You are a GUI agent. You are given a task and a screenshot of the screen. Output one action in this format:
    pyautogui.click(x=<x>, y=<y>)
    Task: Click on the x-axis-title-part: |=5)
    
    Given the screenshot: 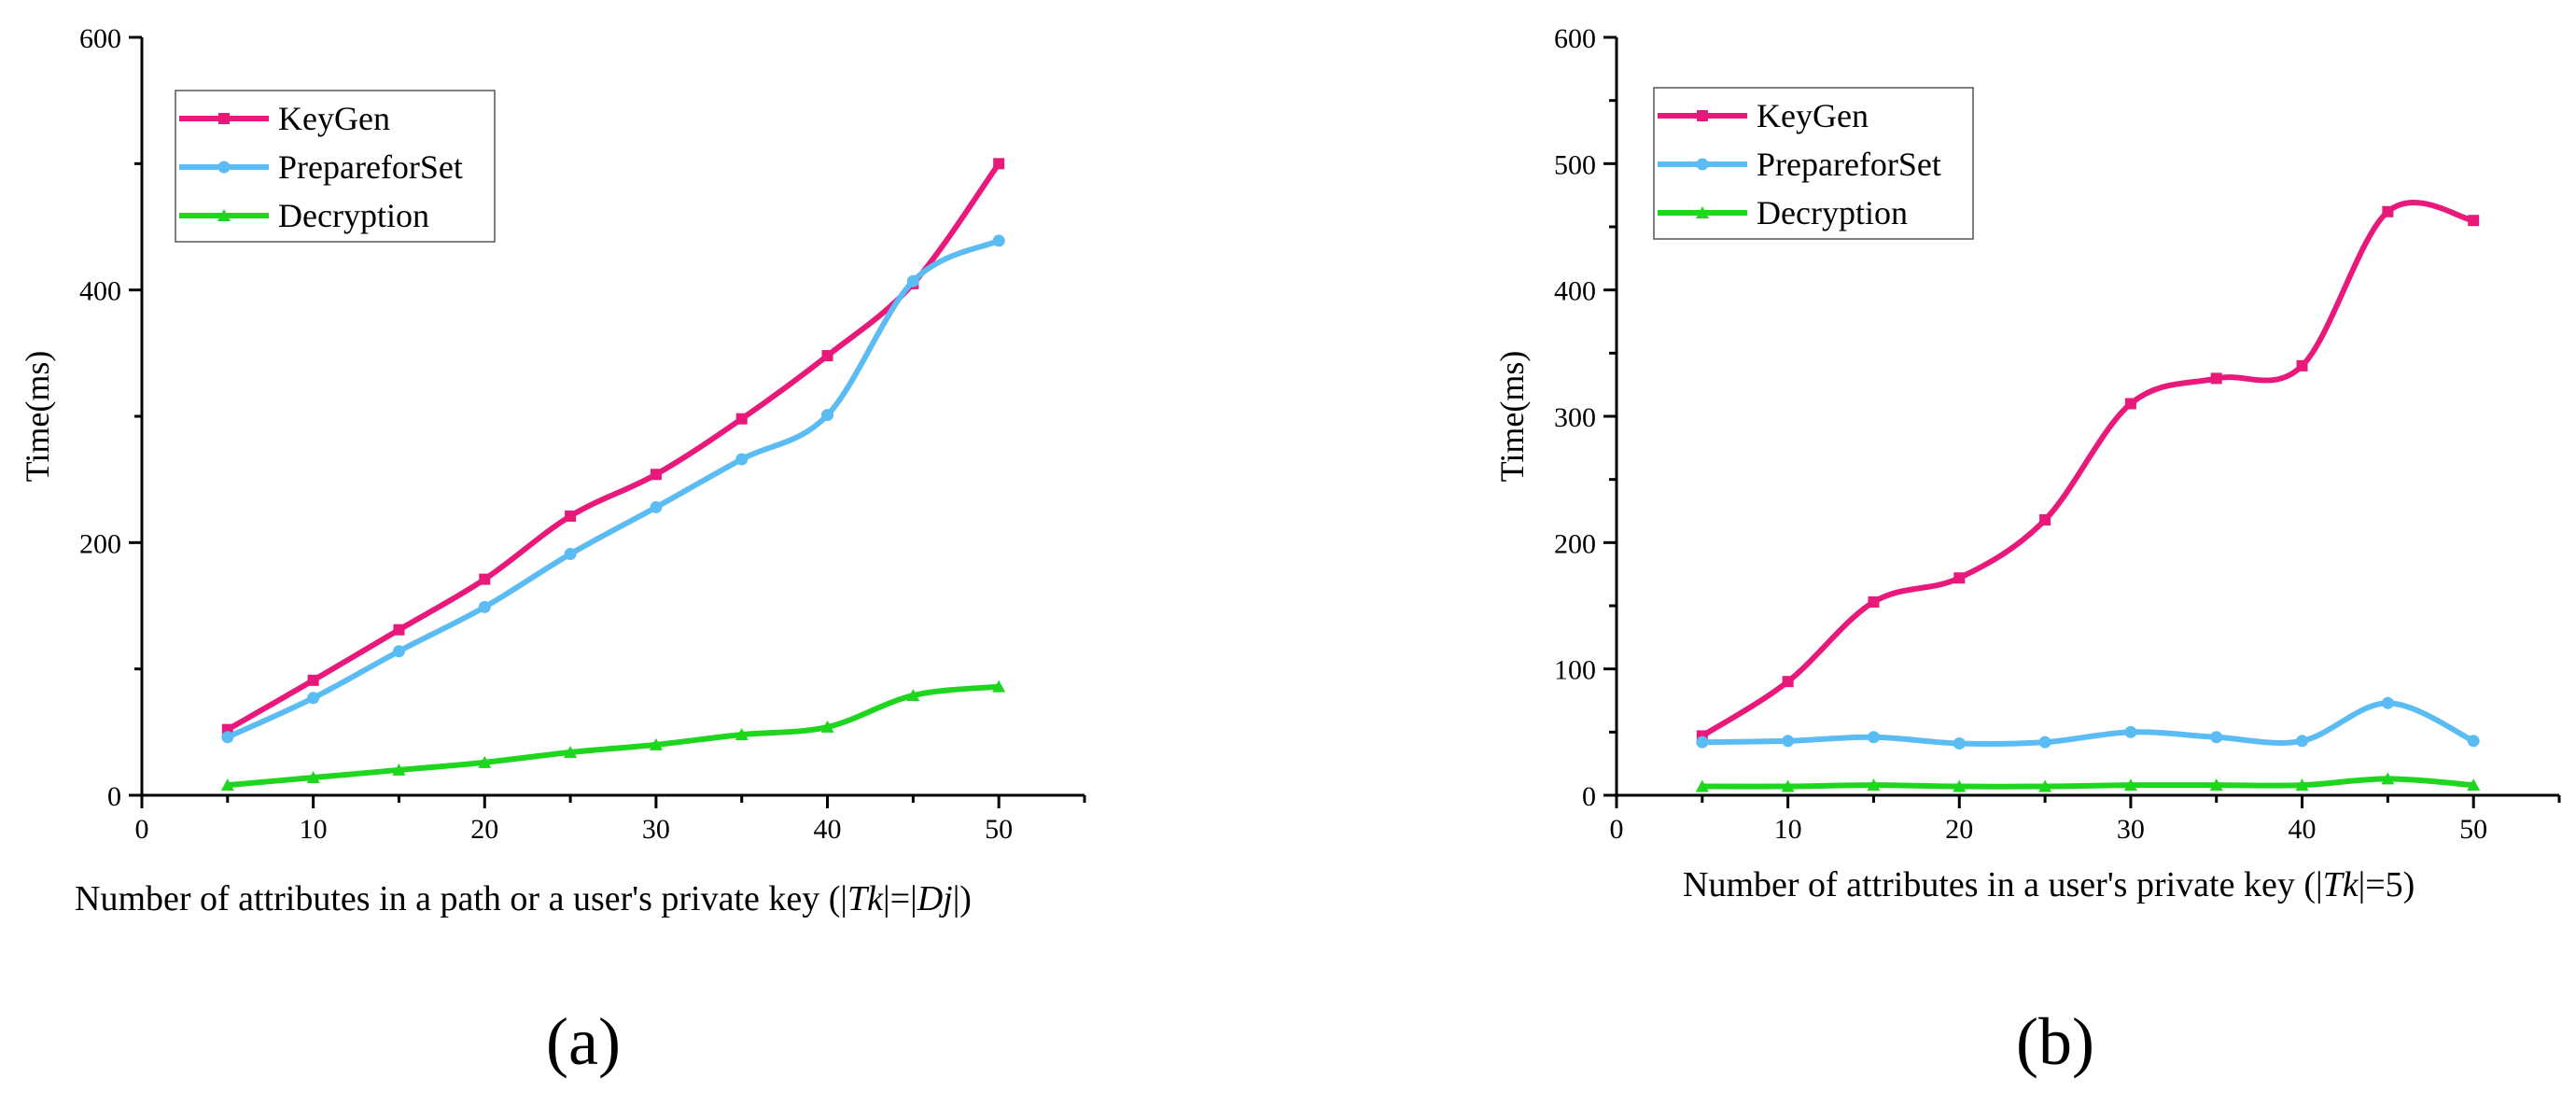 What is the action you would take?
    pyautogui.click(x=2387, y=885)
    